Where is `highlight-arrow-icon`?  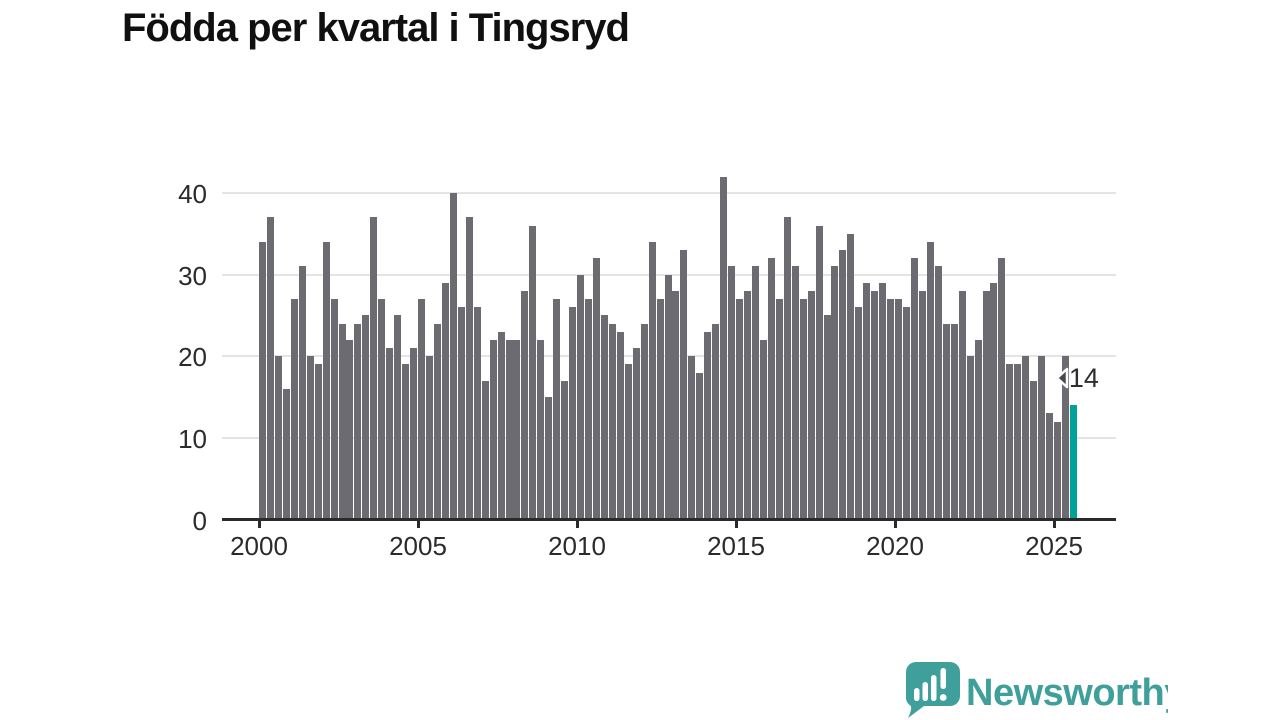
highlight-arrow-icon is located at coordinates (1062, 378).